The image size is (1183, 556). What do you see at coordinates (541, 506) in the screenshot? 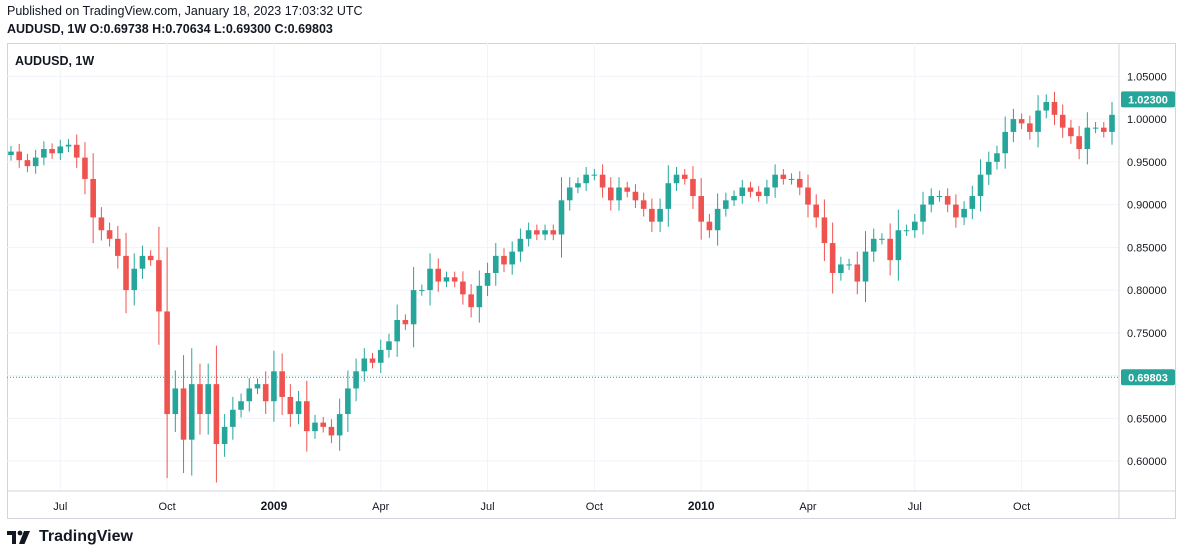
I see `time-axis: Jul Oct 2009 Apr Jul Oct 2010 Apr Jul Oct` at bounding box center [541, 506].